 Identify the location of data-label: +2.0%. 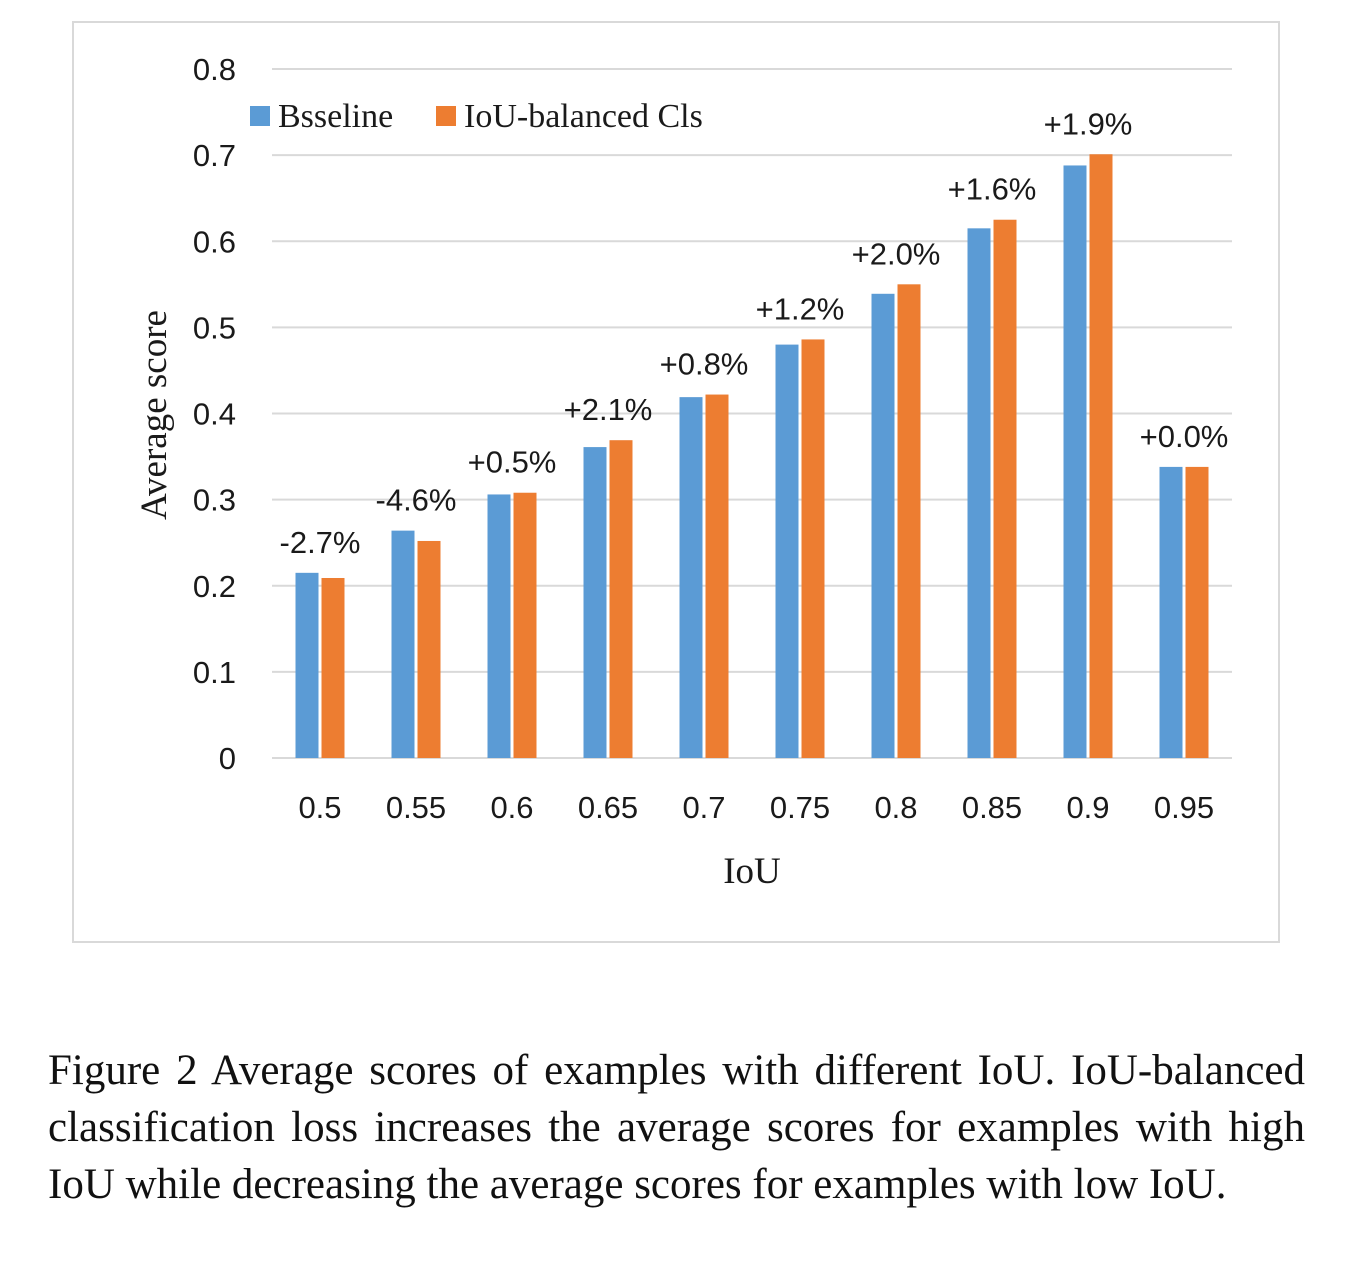
(896, 253).